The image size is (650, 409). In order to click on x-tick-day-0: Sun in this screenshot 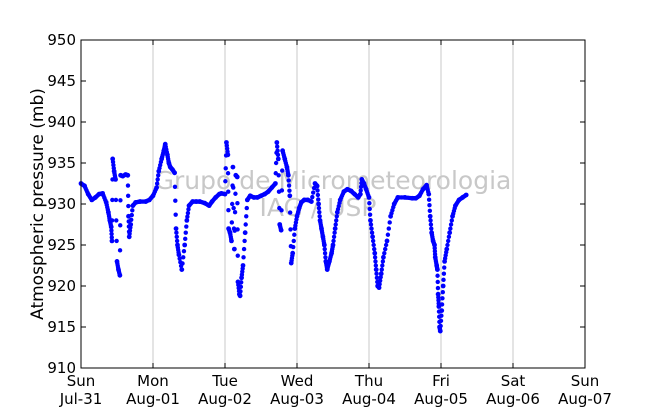, I will do `click(81, 381)`.